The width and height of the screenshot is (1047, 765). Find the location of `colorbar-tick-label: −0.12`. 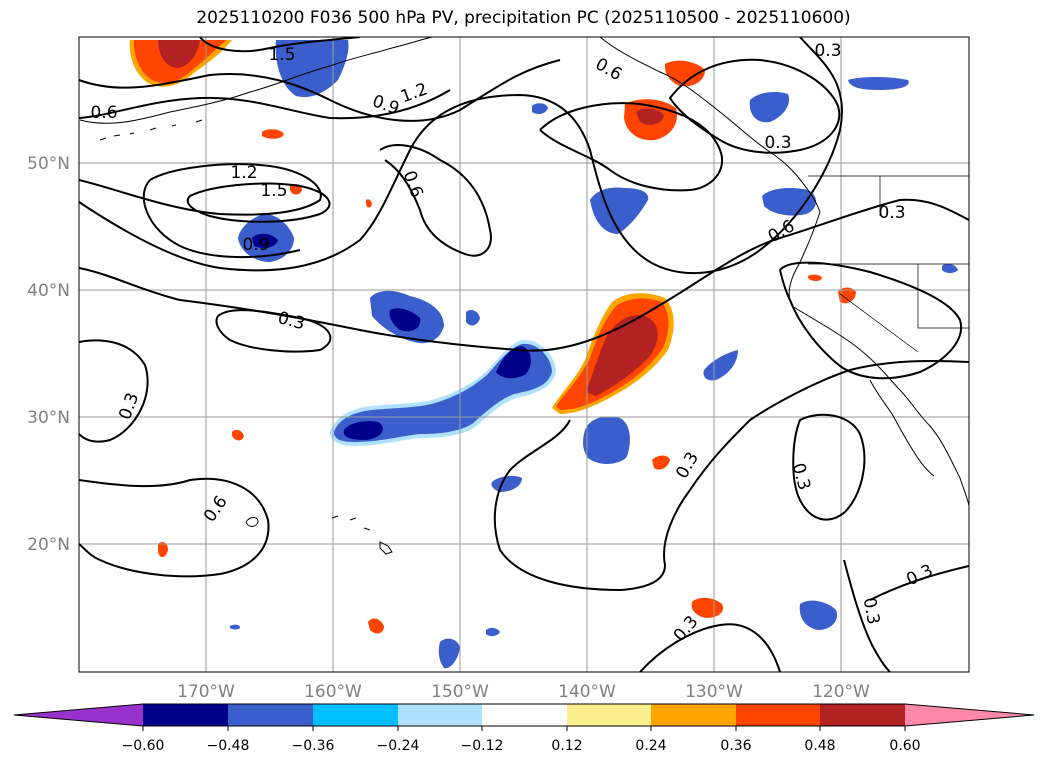

colorbar-tick-label: −0.12 is located at coordinates (482, 746).